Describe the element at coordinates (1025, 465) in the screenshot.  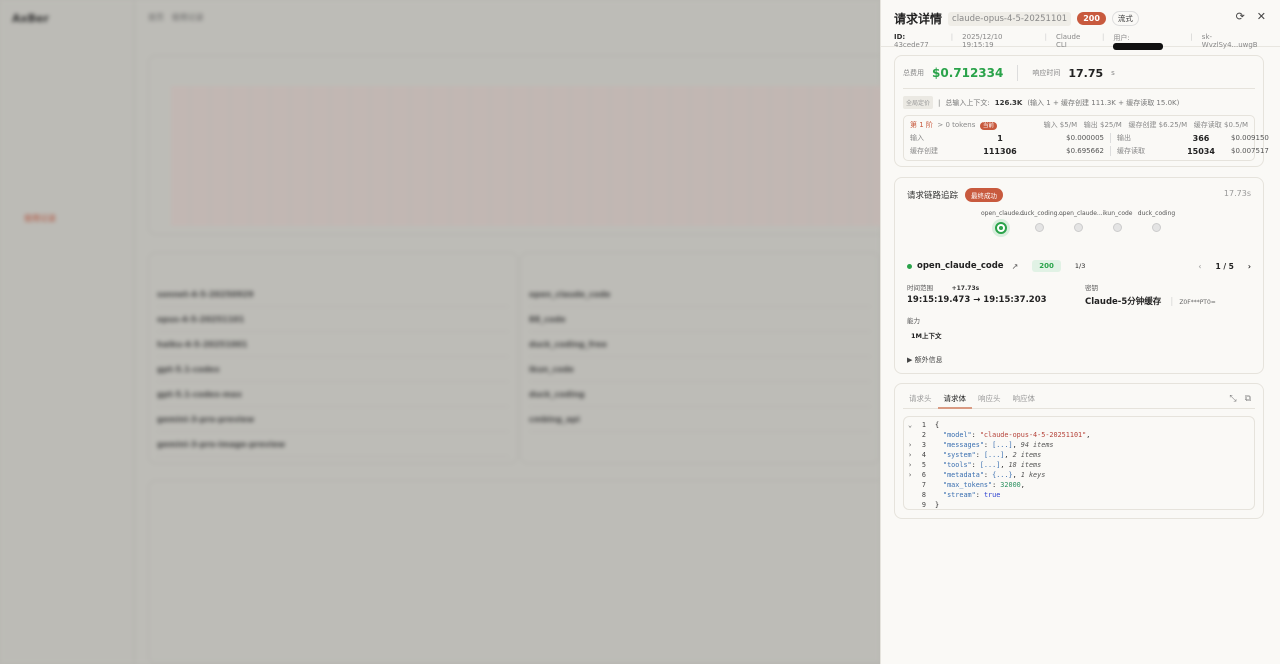
I see `json-note: 18 items` at that location.